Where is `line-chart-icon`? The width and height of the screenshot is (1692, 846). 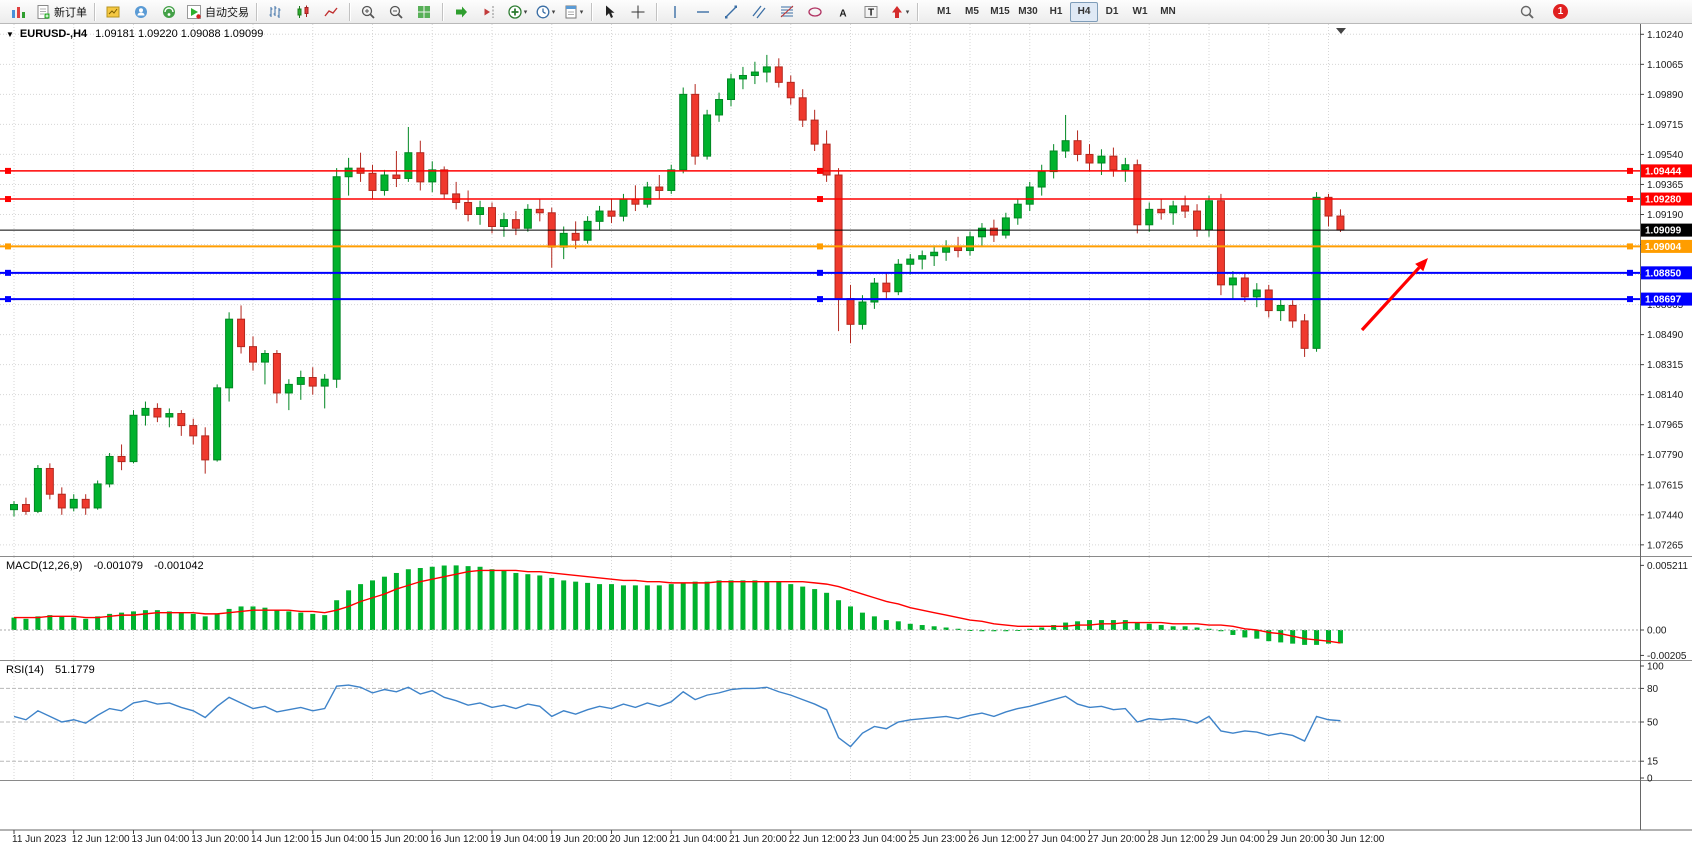 line-chart-icon is located at coordinates (331, 11).